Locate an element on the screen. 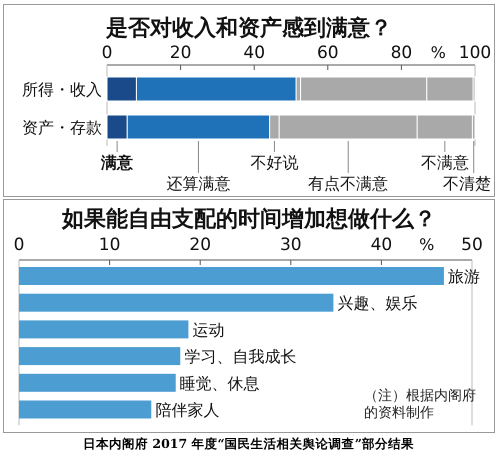 Image resolution: width=497 pixels, height=457 pixels. series-label: 不满意 is located at coordinates (444, 162).